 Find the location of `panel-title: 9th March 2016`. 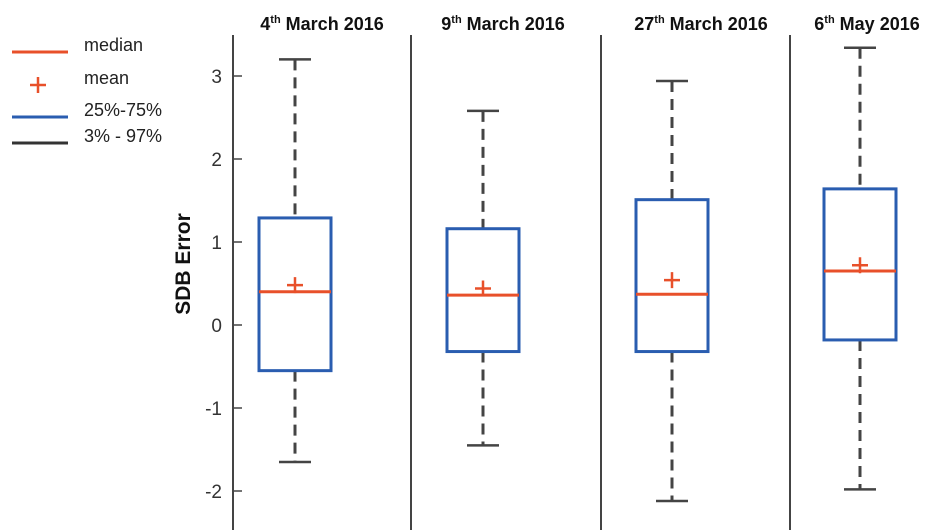

panel-title: 9th March 2016 is located at coordinates (502, 24).